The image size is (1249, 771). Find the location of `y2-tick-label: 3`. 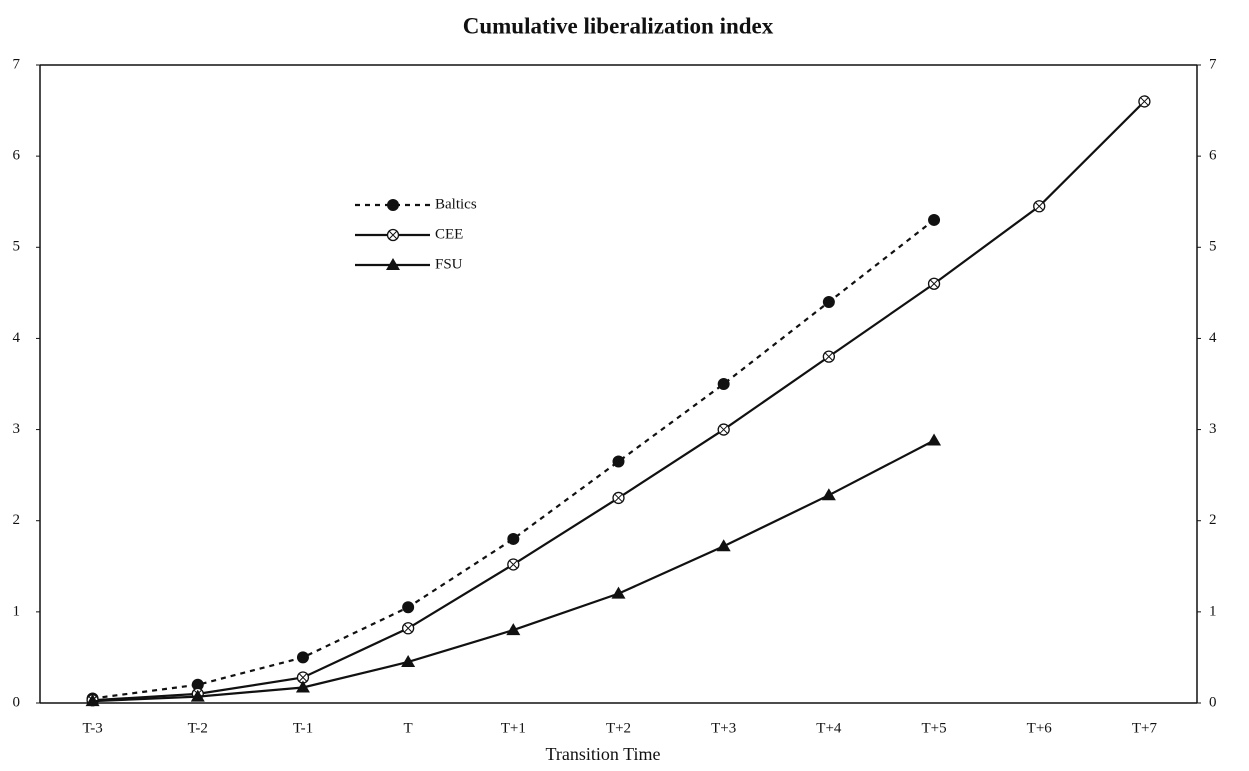

y2-tick-label: 3 is located at coordinates (1213, 429).